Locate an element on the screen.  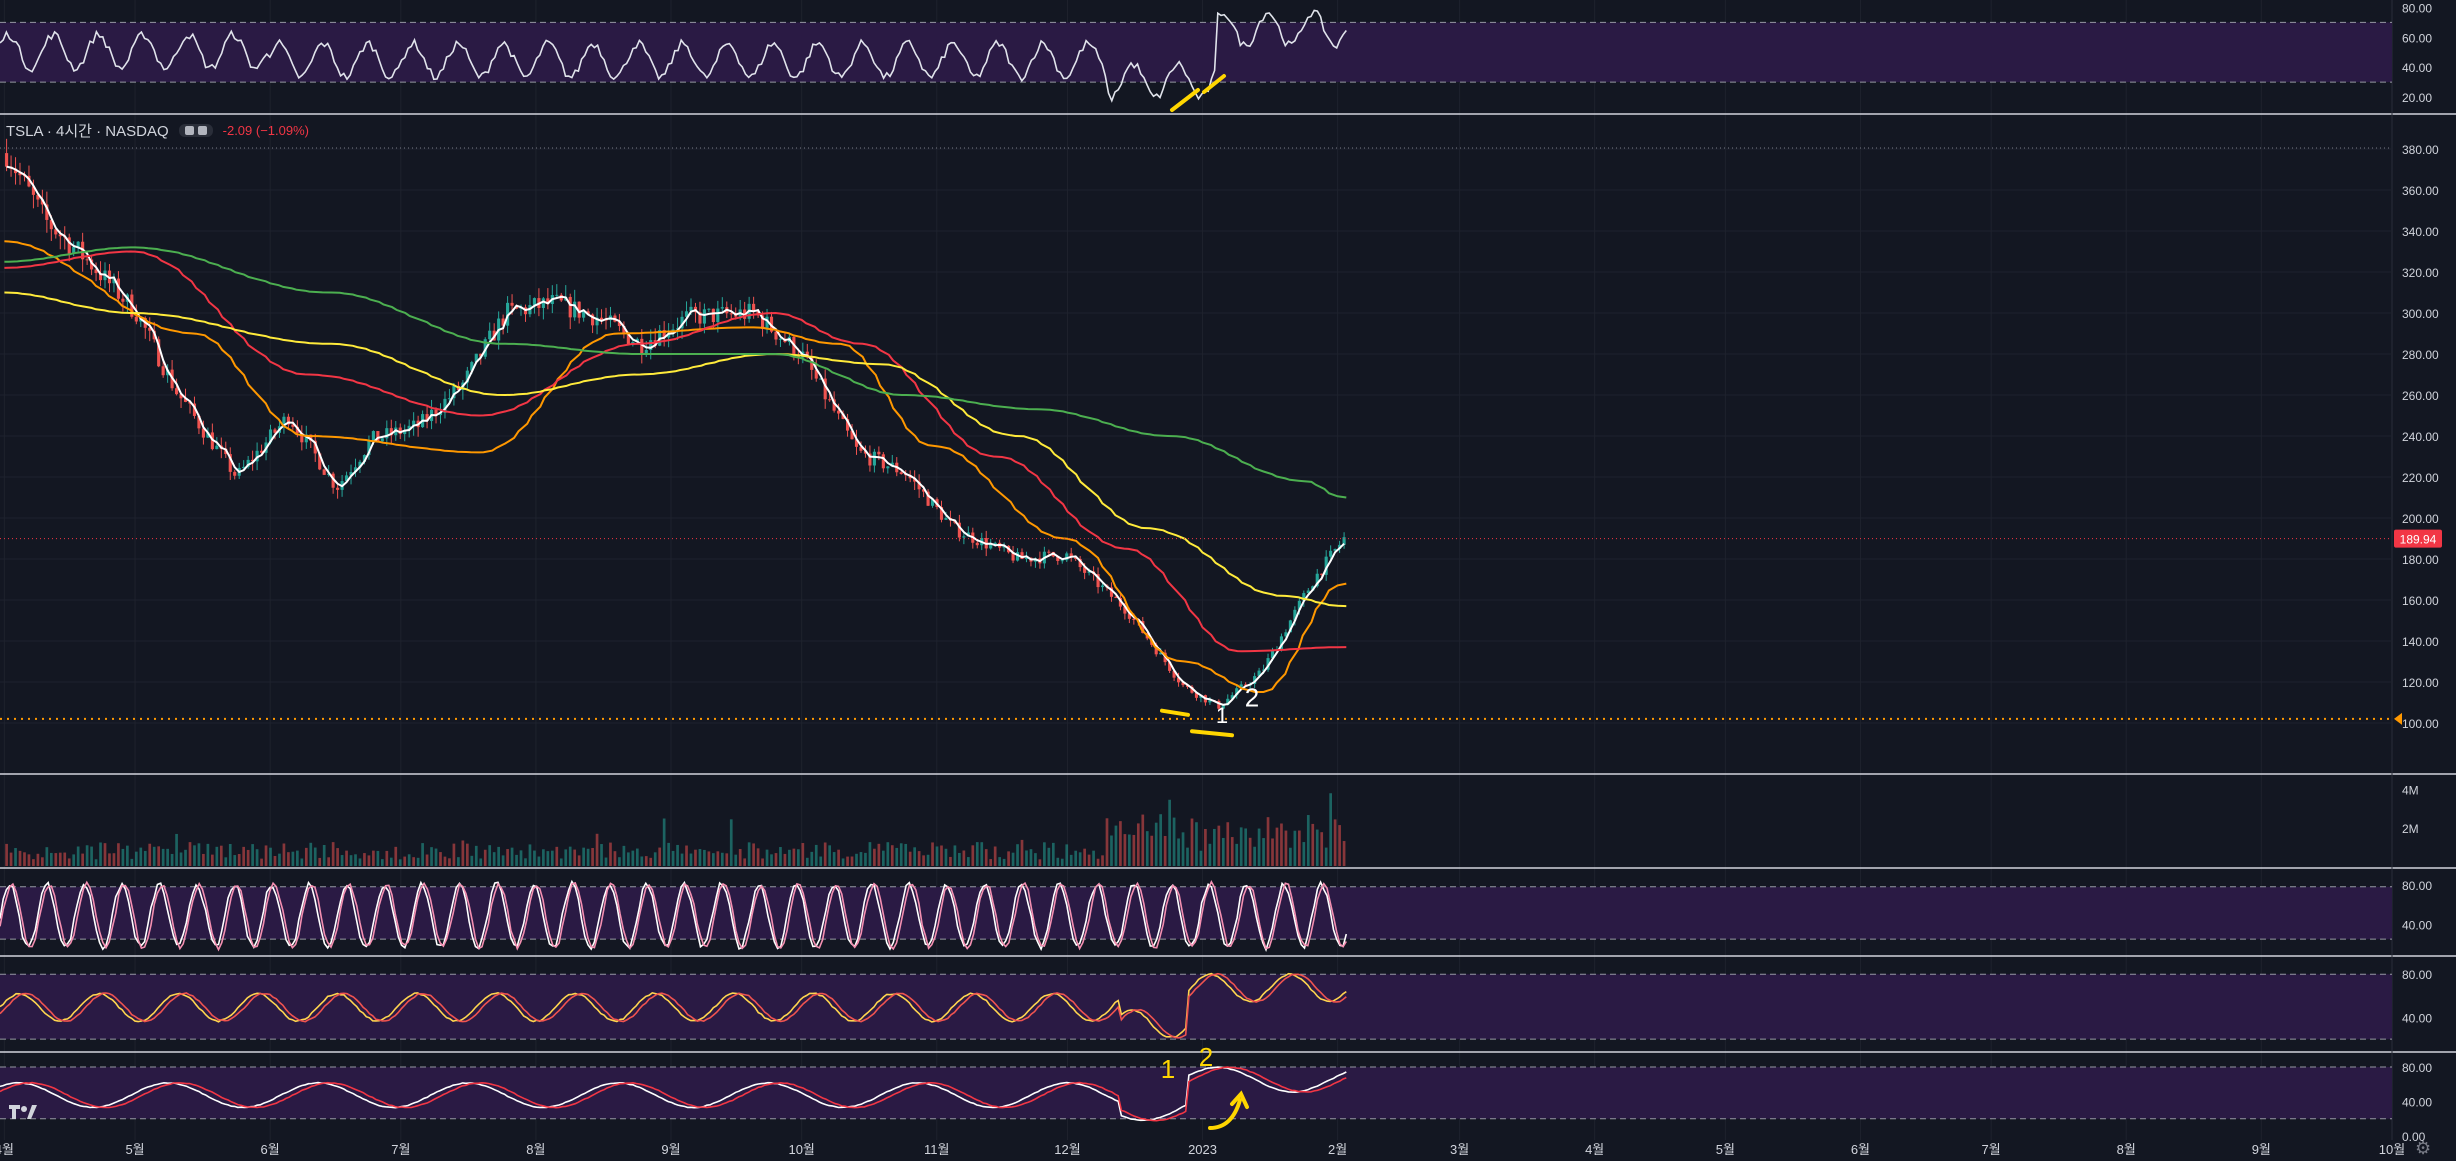
time-label: 10월 is located at coordinates (801, 1149).